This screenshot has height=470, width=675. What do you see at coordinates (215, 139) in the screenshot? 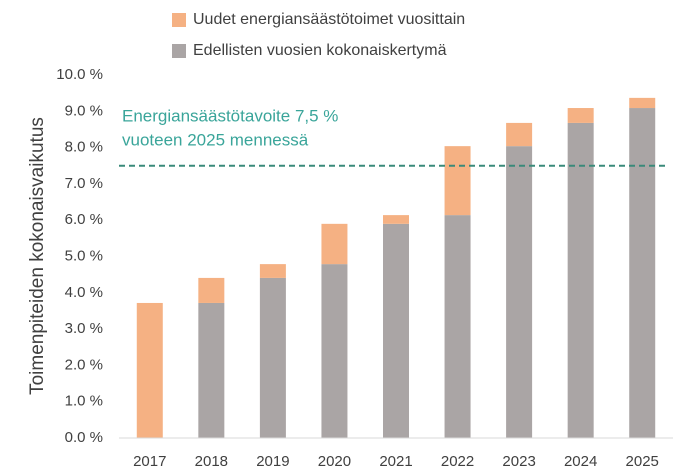
I see `annotation: vuoteen 2025 mennessä` at bounding box center [215, 139].